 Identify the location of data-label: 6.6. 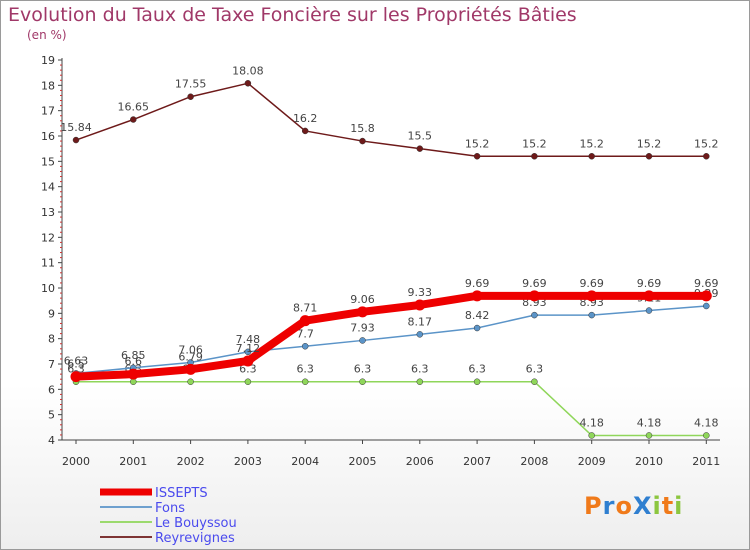
(134, 361).